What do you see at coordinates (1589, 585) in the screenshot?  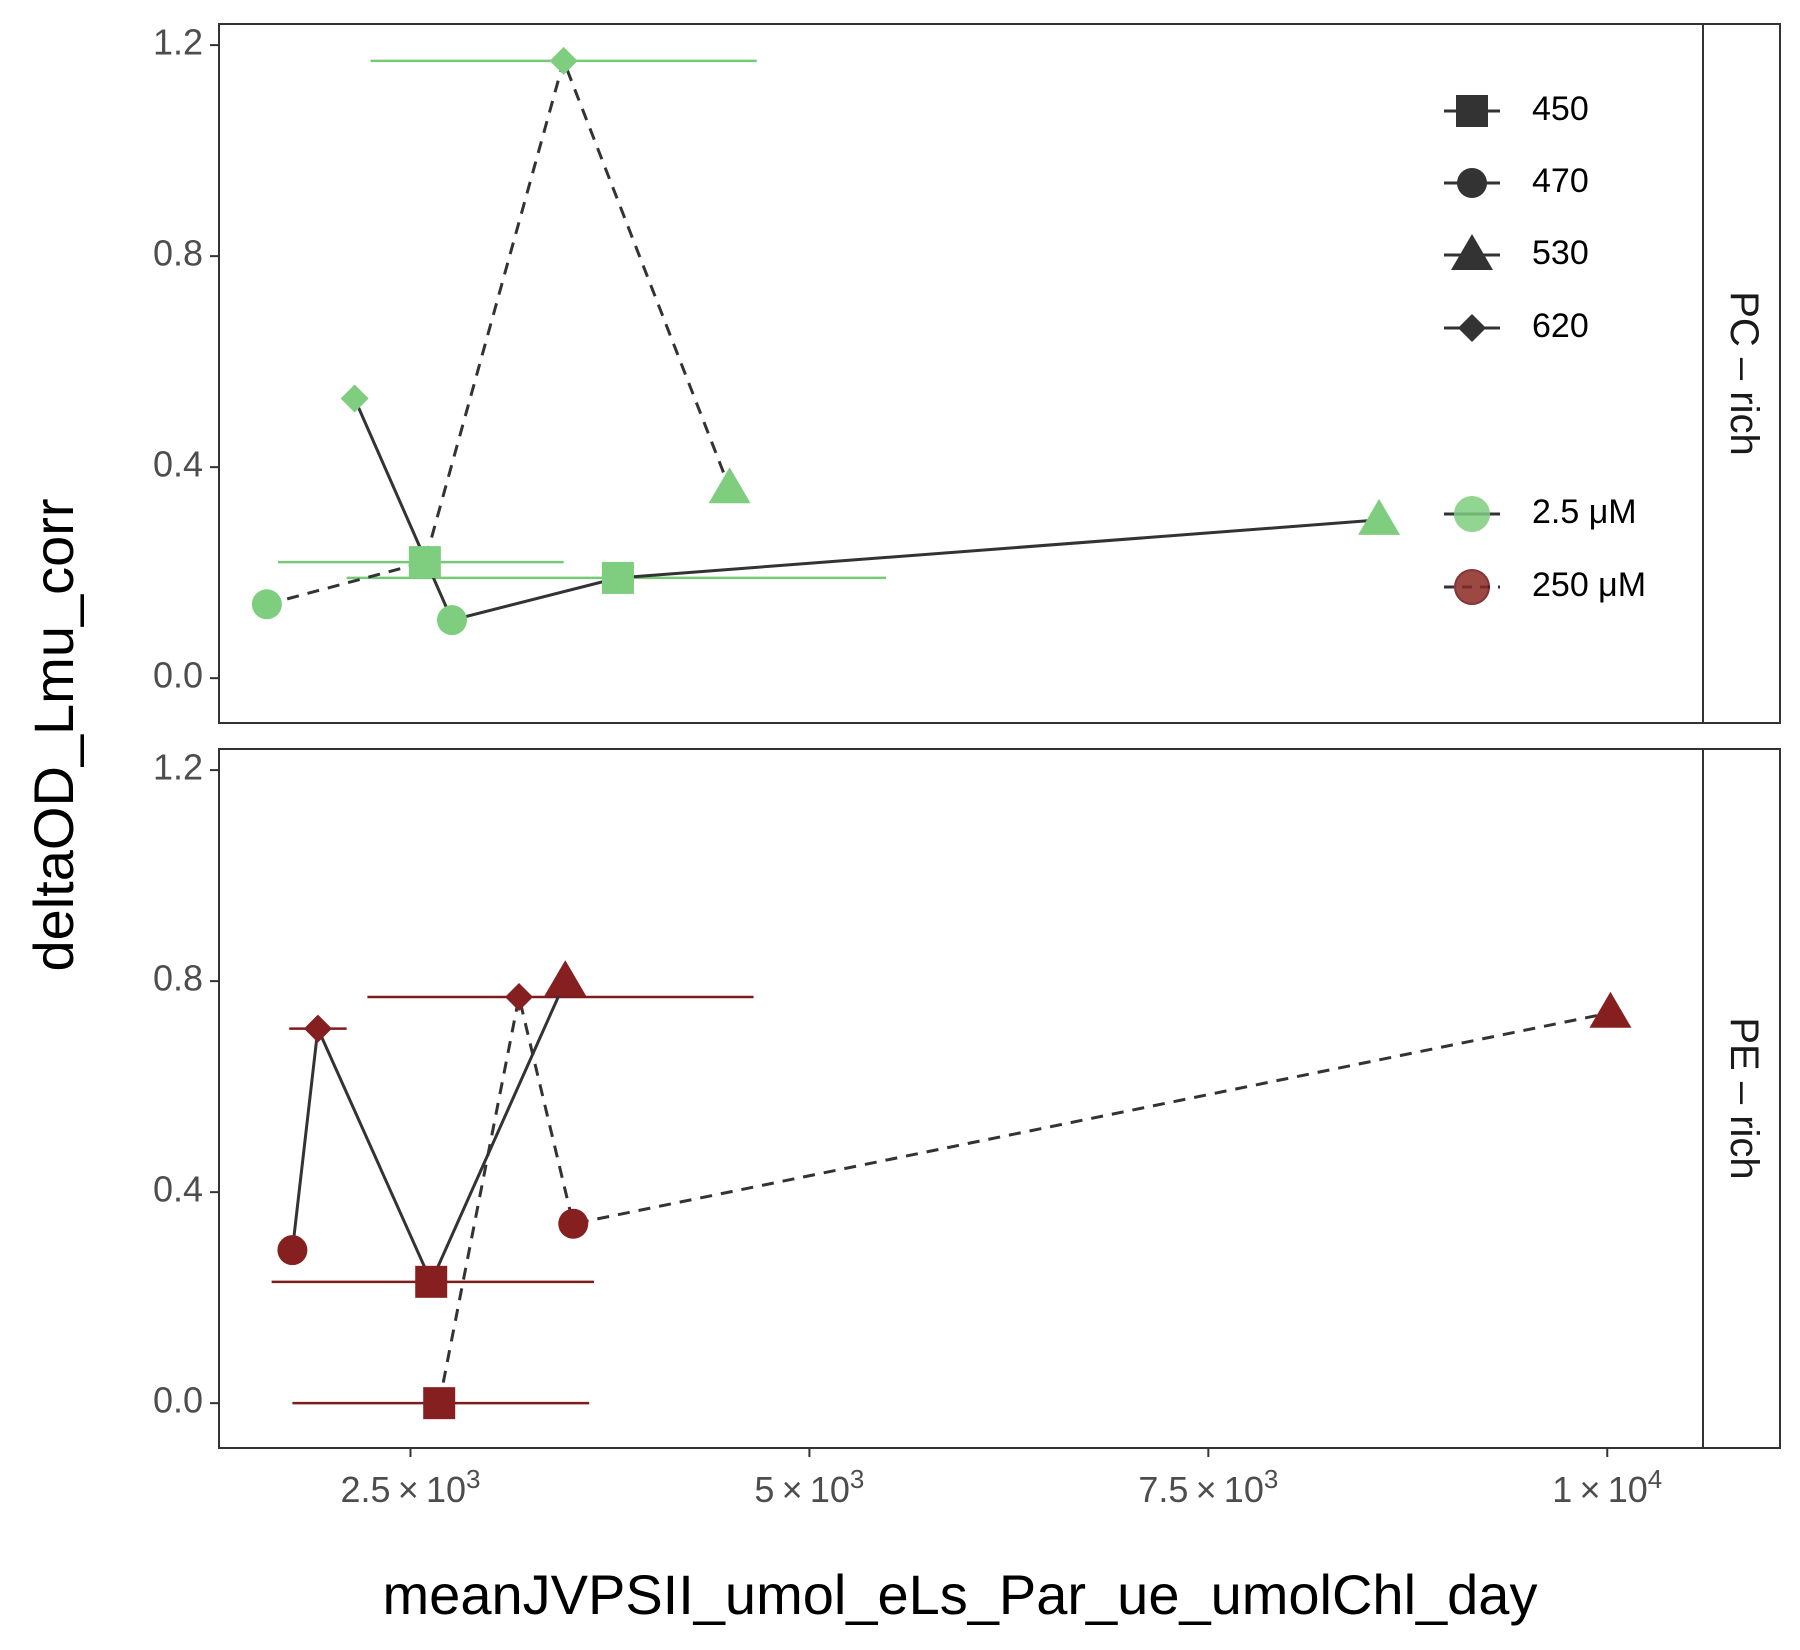 I see `legend-label: 250 μM` at bounding box center [1589, 585].